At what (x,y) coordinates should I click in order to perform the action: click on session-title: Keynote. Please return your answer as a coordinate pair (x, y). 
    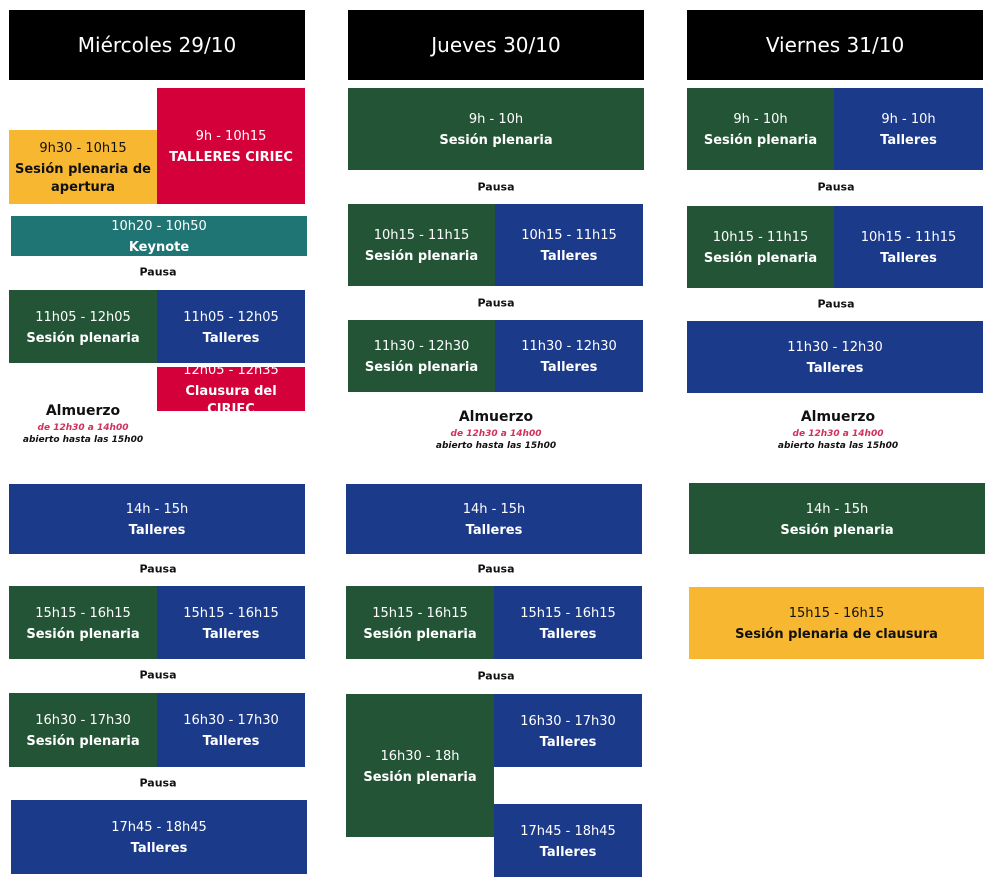
    Looking at the image, I should click on (159, 247).